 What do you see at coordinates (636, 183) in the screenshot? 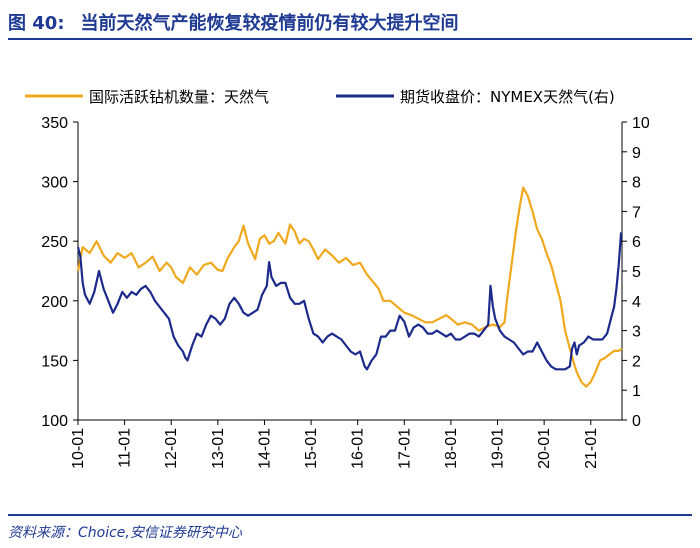
I see `right-tick-label: 8` at bounding box center [636, 183].